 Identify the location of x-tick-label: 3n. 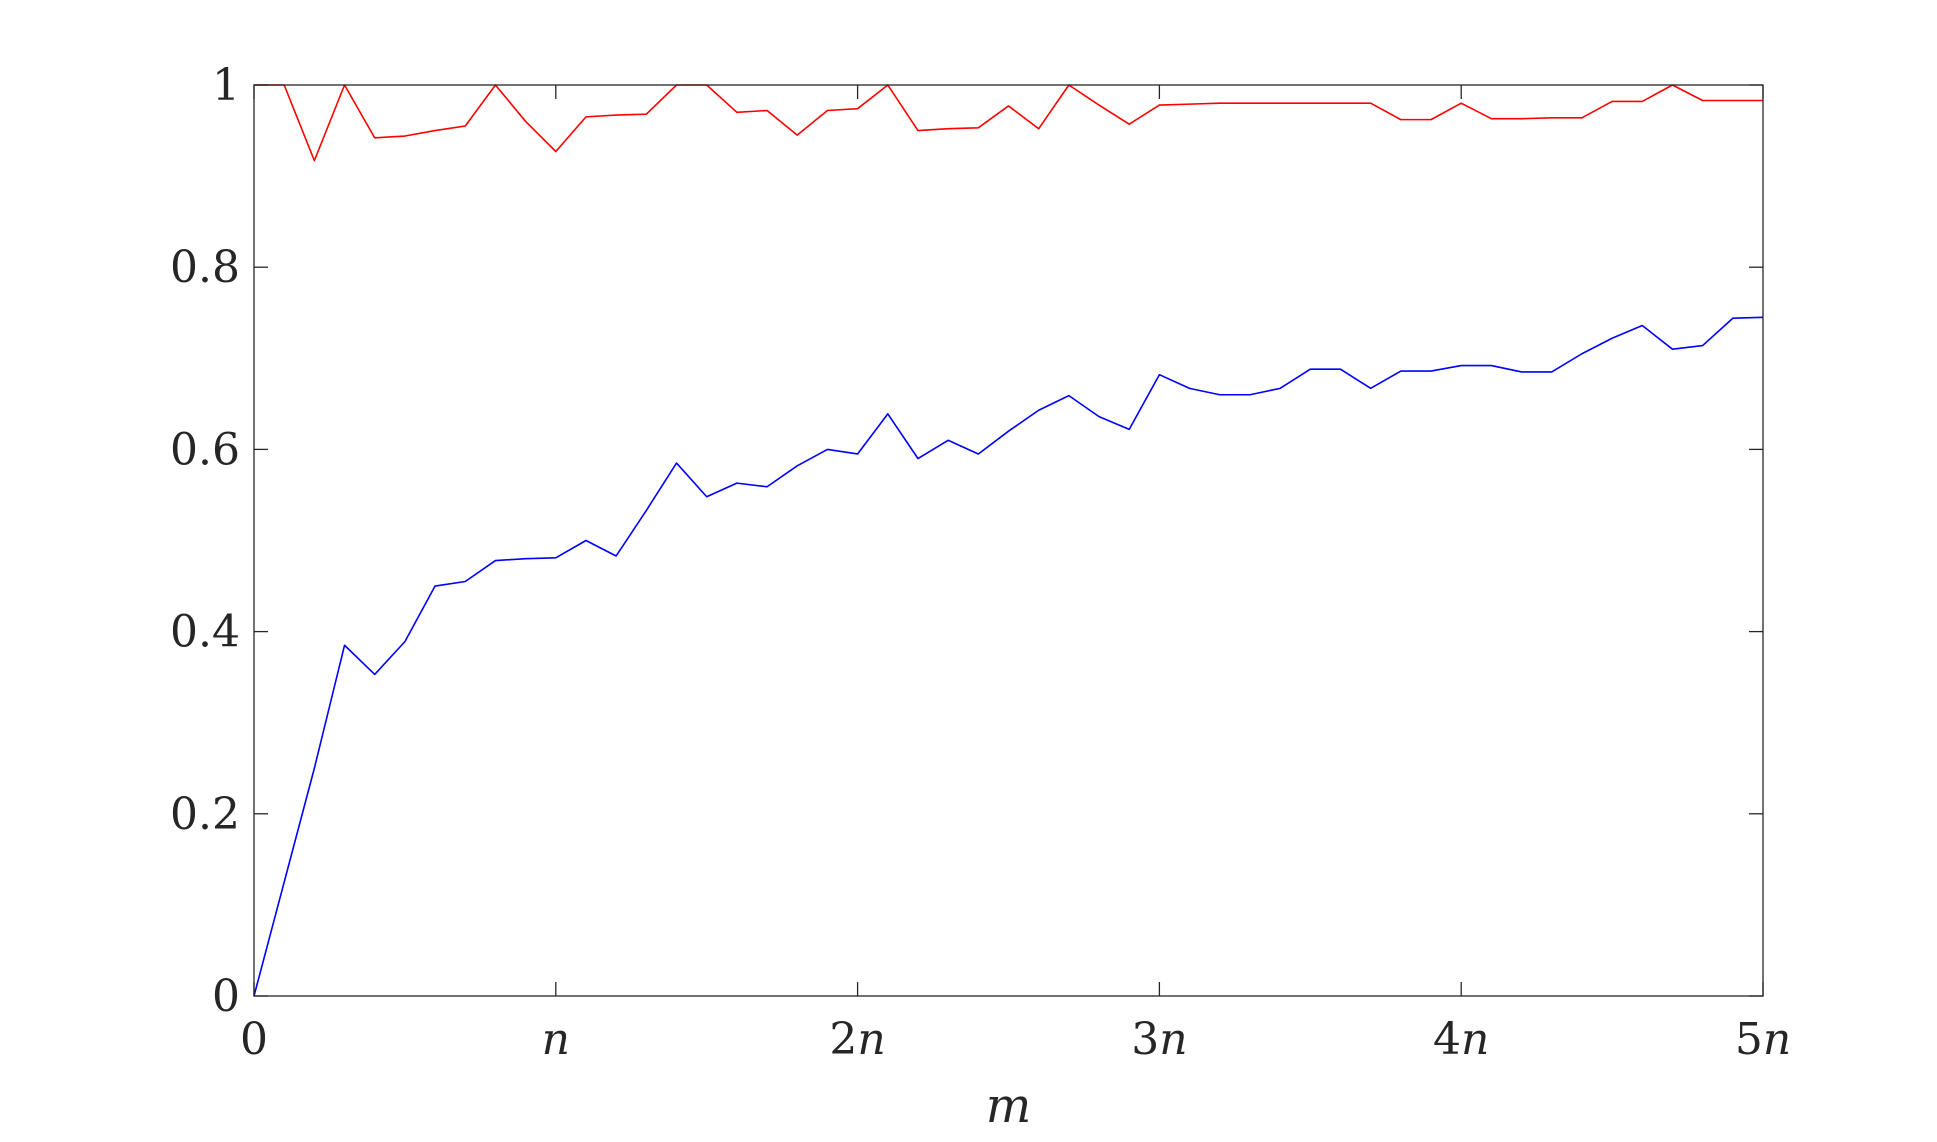
(1159, 1039).